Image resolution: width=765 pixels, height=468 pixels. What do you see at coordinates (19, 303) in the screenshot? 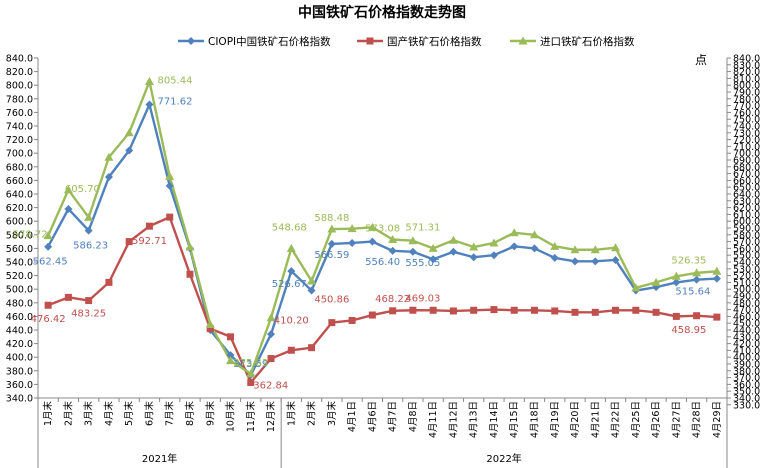
I see `y-tick-label-left: 480.0` at bounding box center [19, 303].